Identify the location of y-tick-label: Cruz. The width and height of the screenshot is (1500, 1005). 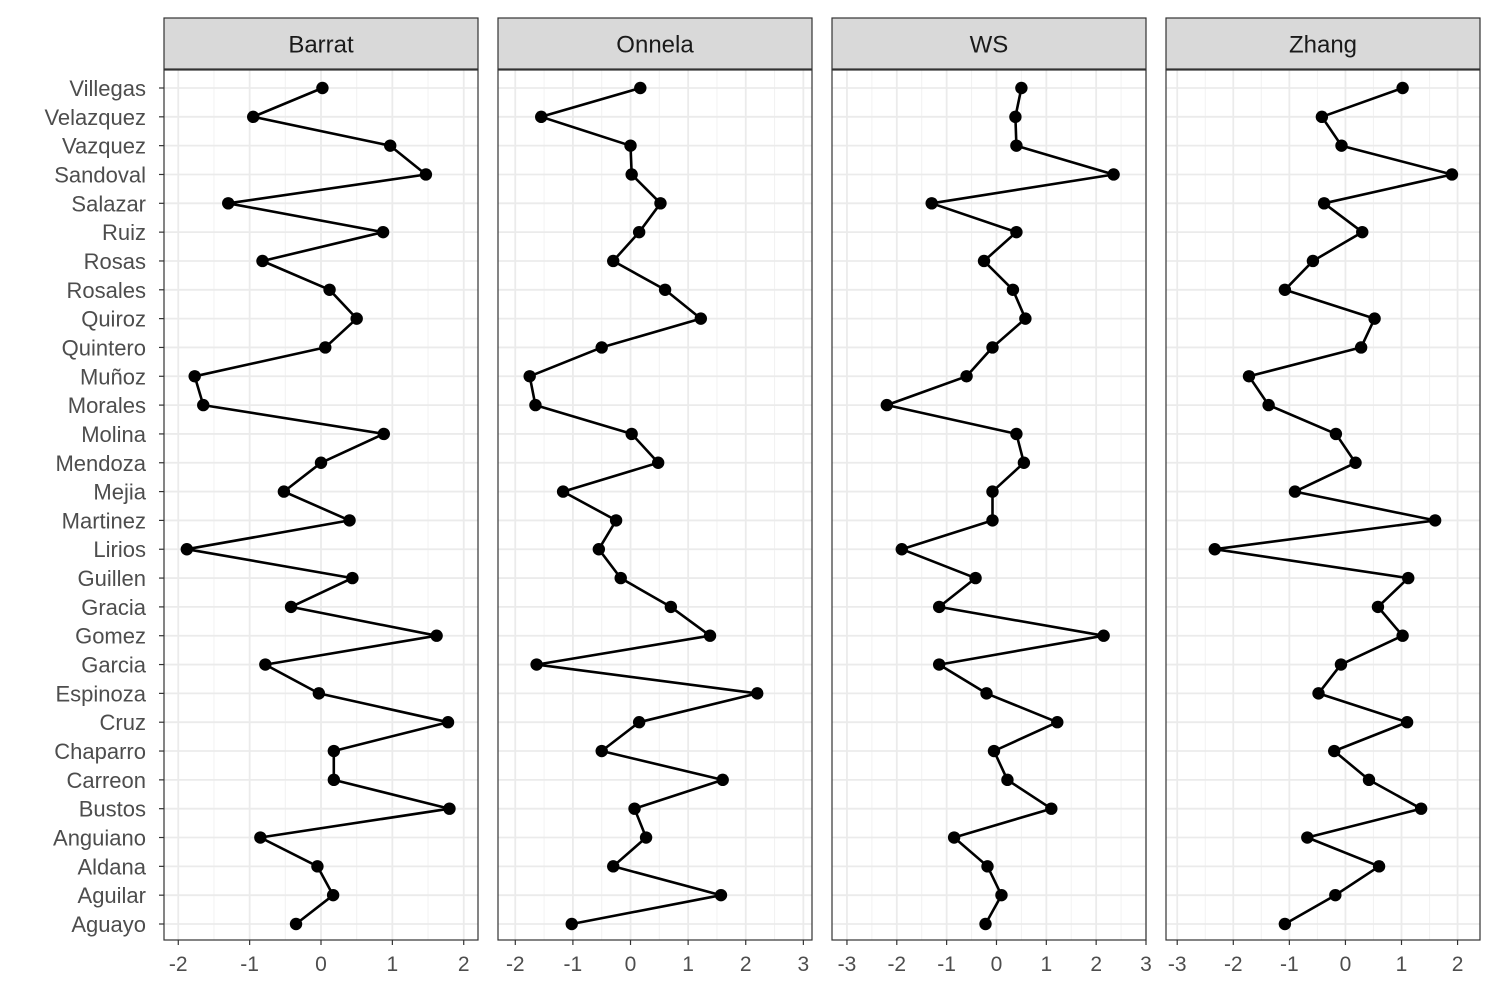
(123, 722).